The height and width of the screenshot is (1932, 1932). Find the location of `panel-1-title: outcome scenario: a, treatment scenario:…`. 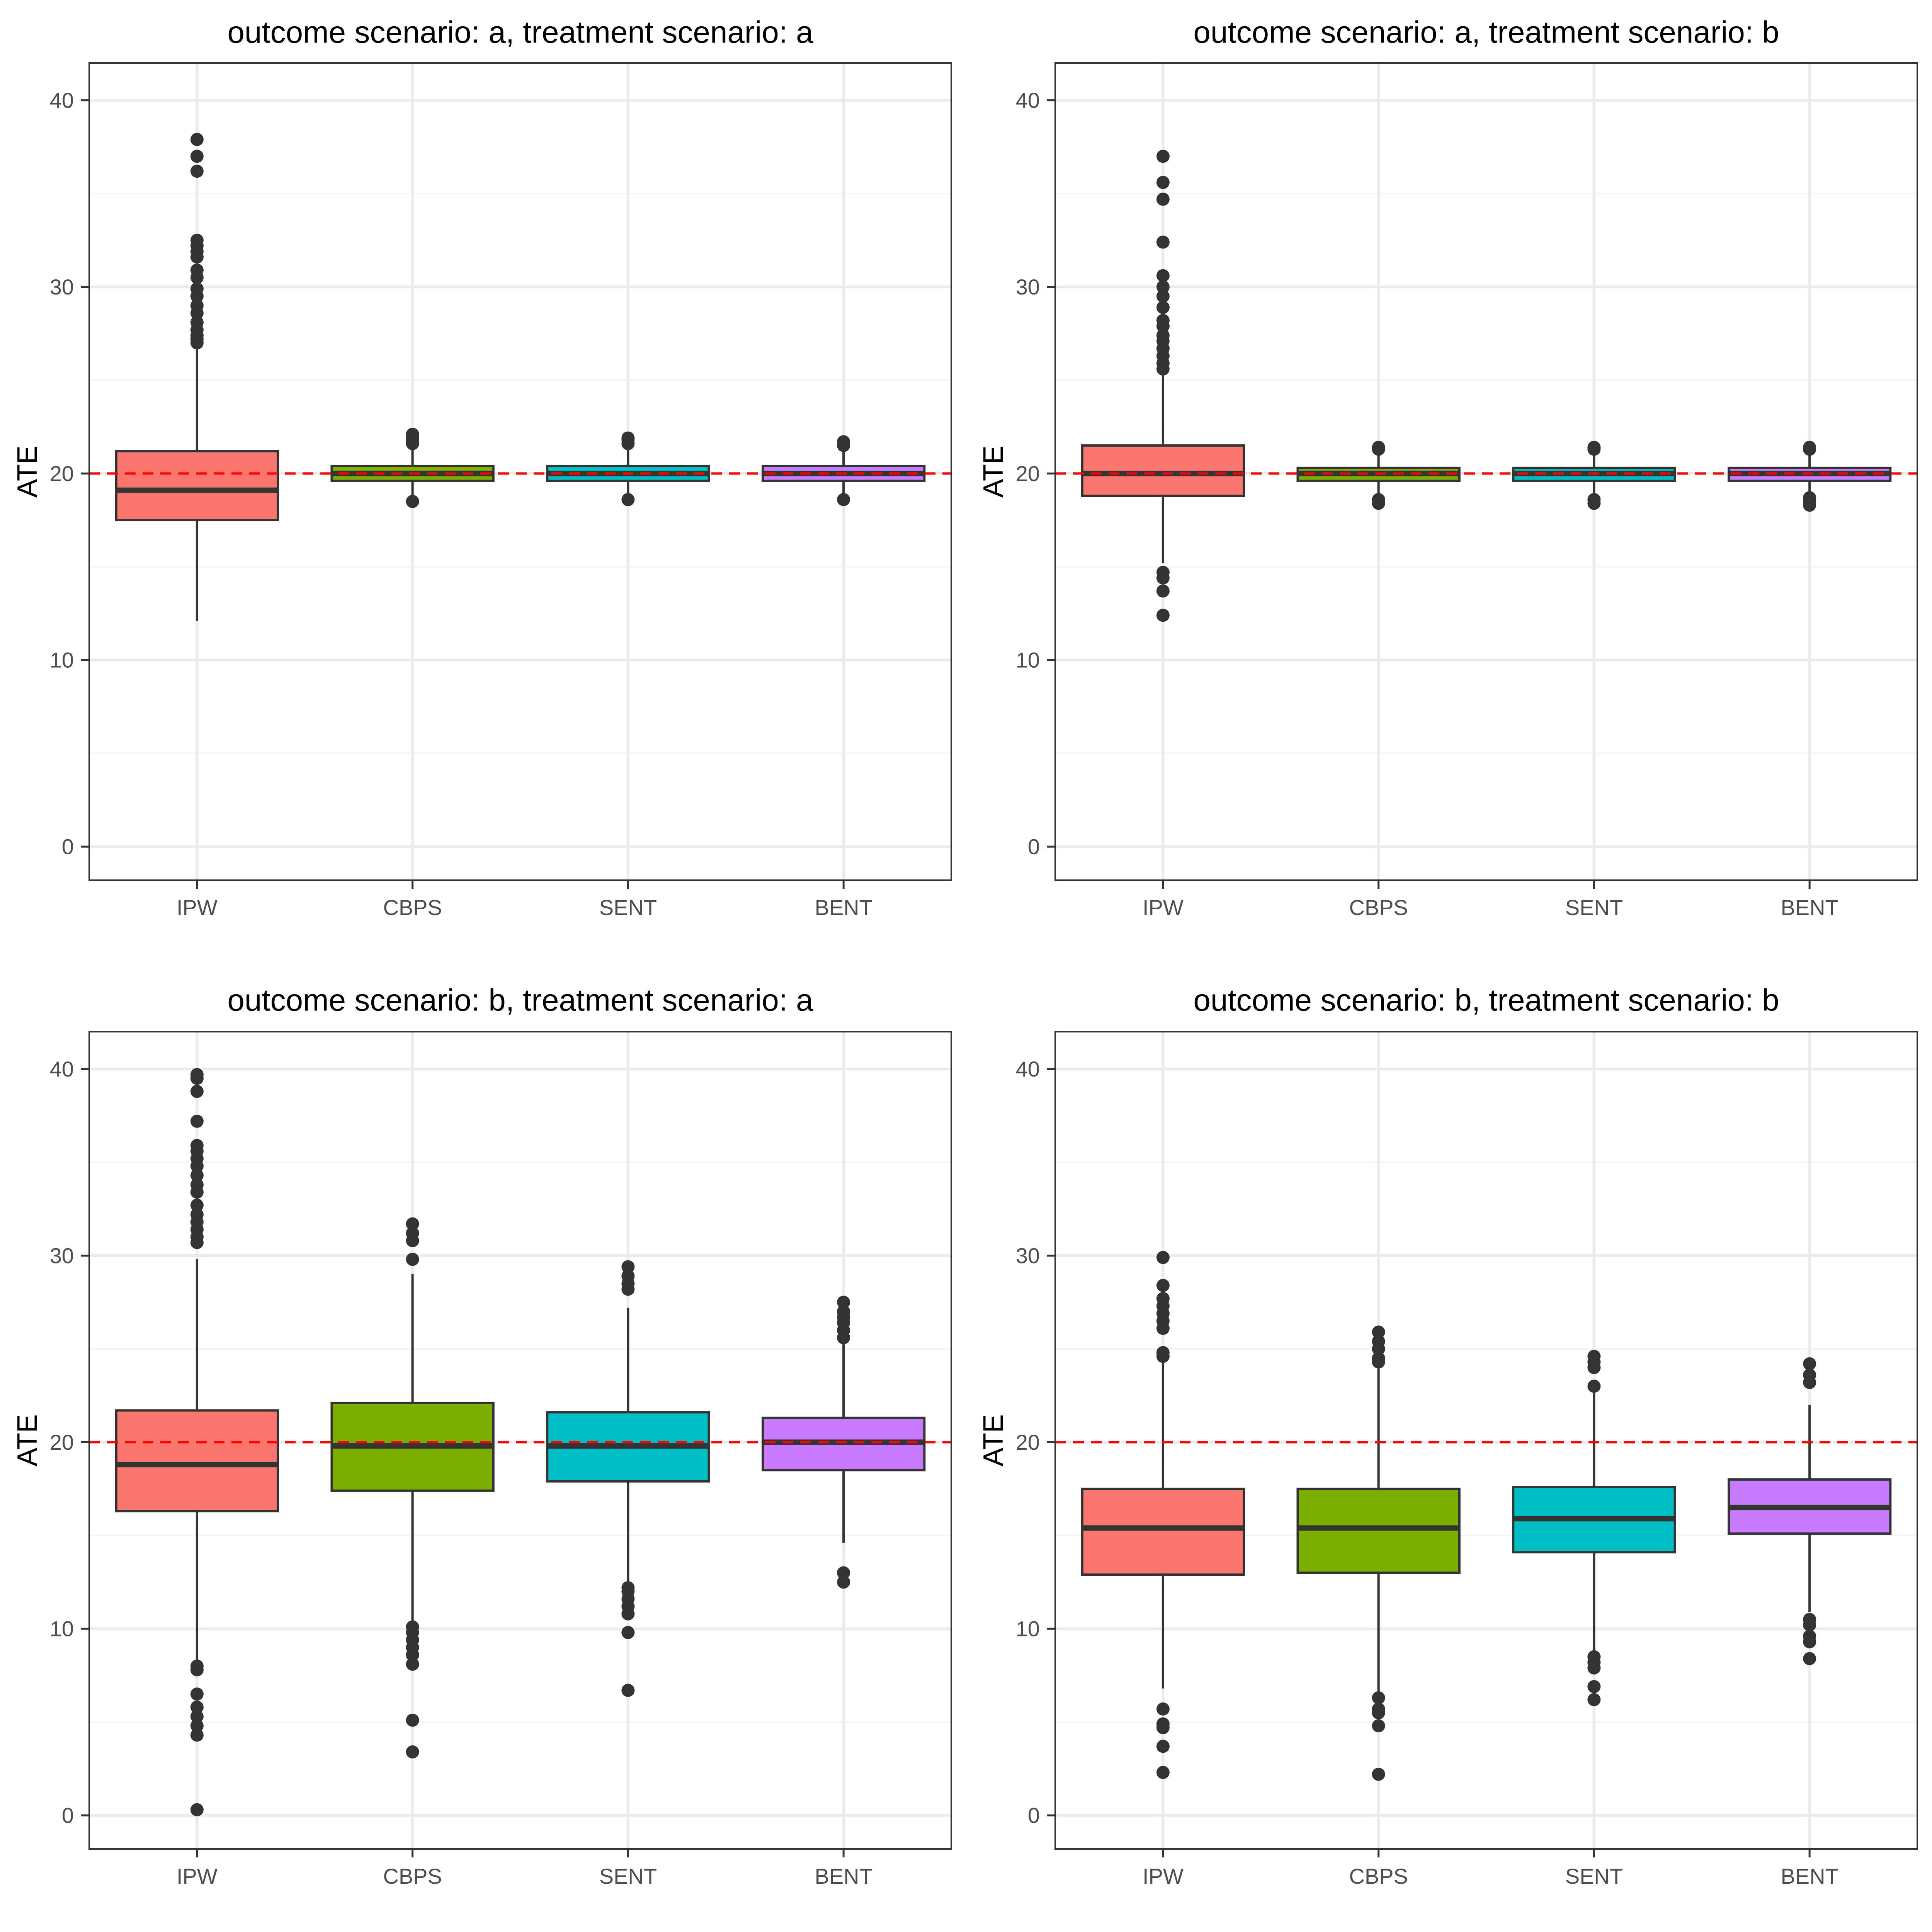

panel-1-title: outcome scenario: a, treatment scenario:… is located at coordinates (520, 32).